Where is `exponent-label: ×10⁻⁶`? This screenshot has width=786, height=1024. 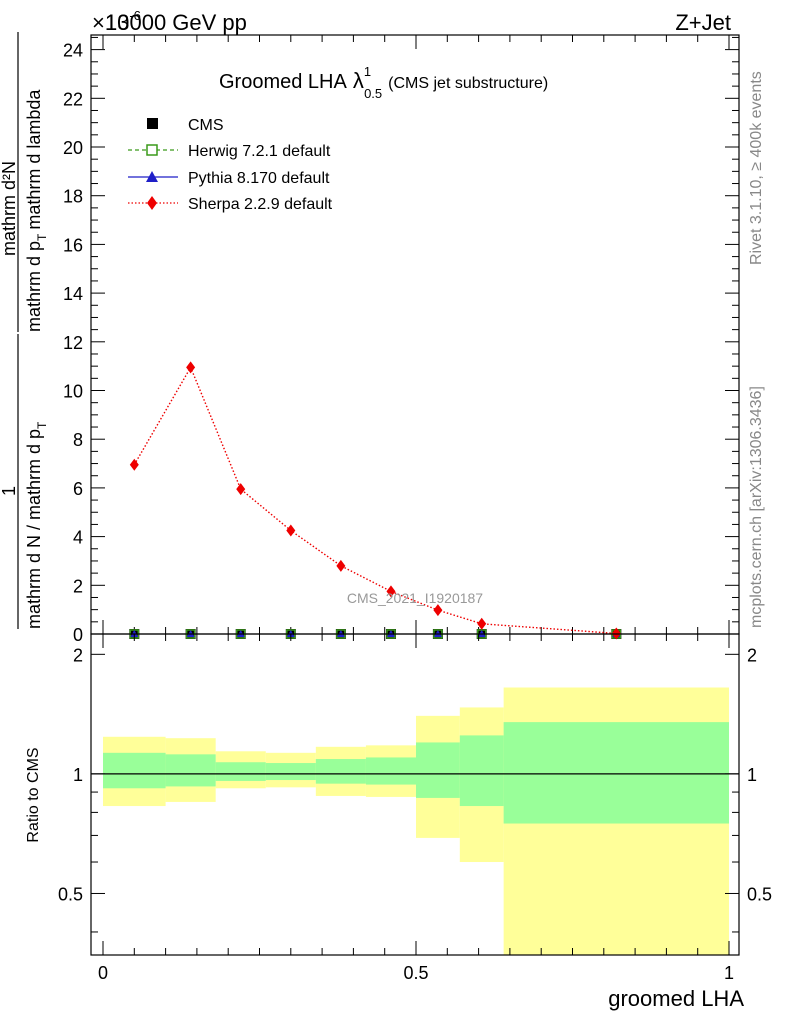
exponent-label: ×10⁻⁶ is located at coordinates (116, 21).